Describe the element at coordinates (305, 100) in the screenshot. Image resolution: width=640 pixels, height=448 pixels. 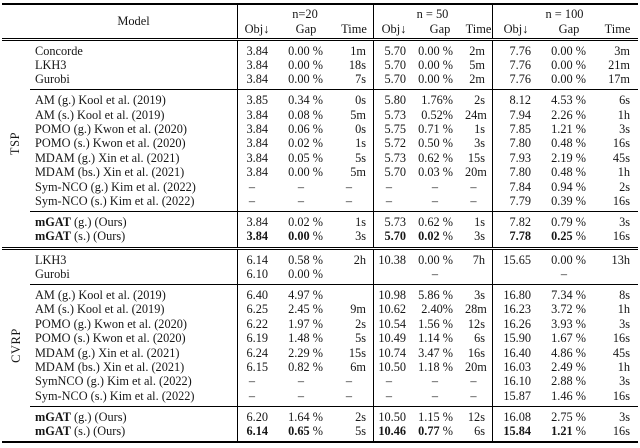
I see `n20-gap-cell: 0.34 %` at that location.